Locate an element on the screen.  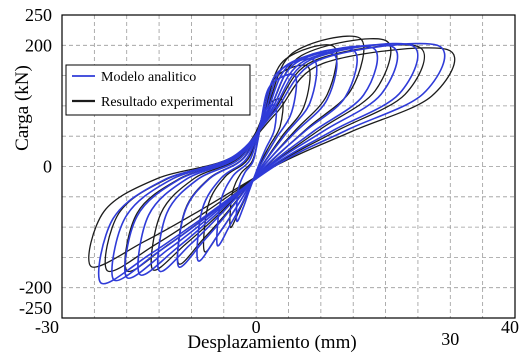
modelo-analitico-loop is located at coordinates (257, 160).